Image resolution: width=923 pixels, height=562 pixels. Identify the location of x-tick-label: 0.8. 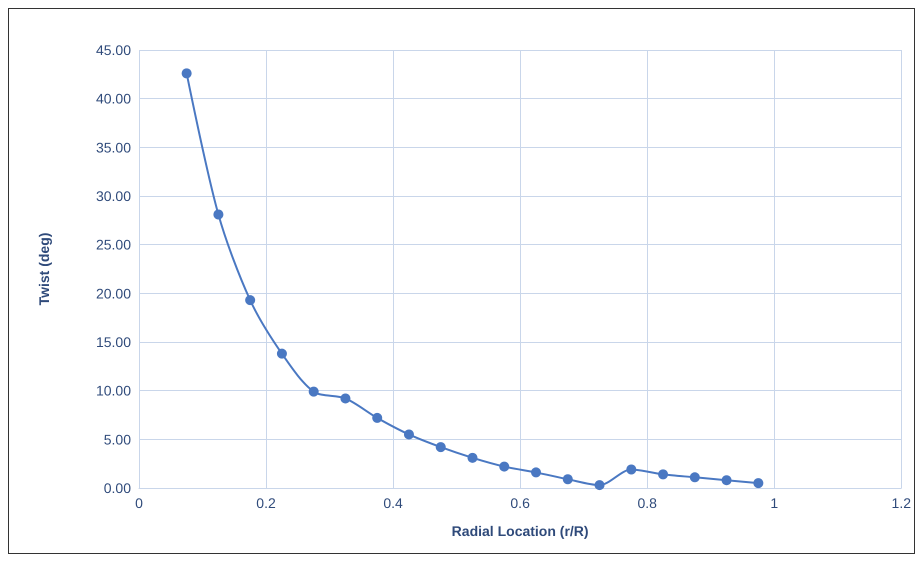
(647, 503).